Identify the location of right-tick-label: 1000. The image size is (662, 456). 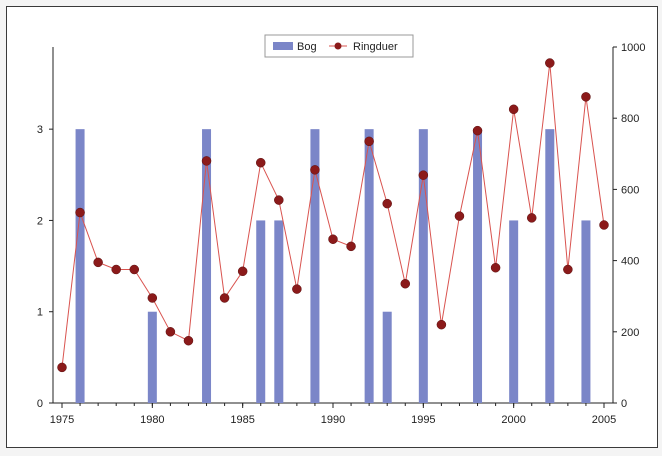
(633, 48).